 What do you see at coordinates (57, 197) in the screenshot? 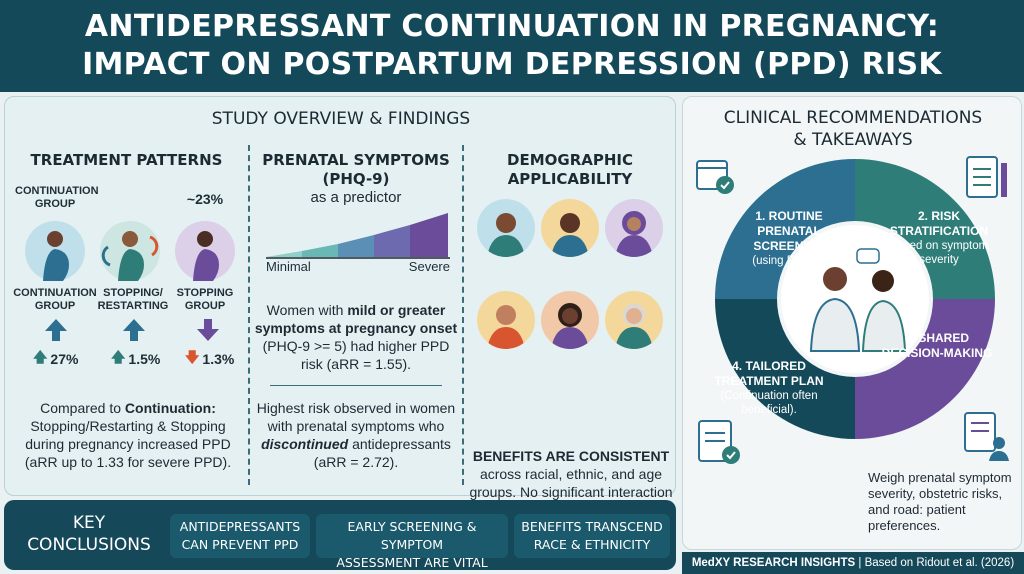
I see `continuation-top-label: CONTINUATION GROUP` at bounding box center [57, 197].